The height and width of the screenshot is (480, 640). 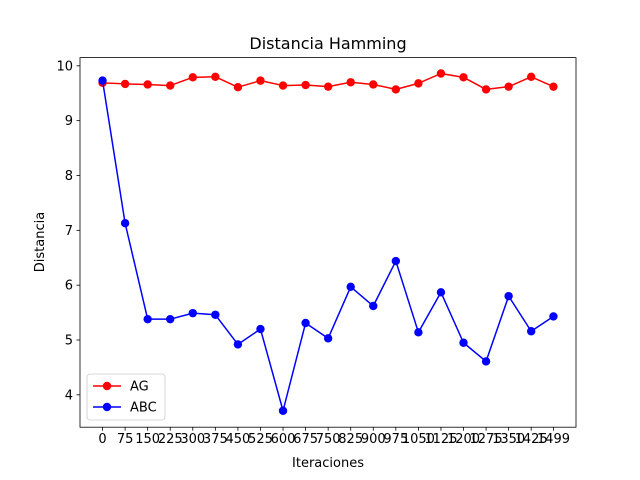 I want to click on x-tick-label: 600, so click(x=283, y=439).